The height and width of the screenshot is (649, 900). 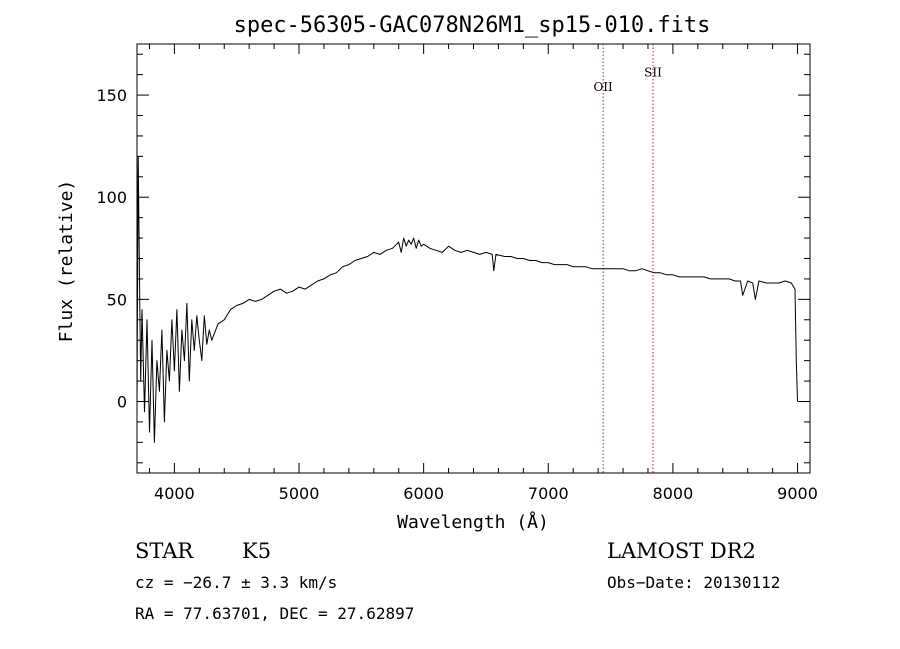 What do you see at coordinates (472, 25) in the screenshot?
I see `chart-title: spec-56305-GAC078N26M1_sp15-010.fits` at bounding box center [472, 25].